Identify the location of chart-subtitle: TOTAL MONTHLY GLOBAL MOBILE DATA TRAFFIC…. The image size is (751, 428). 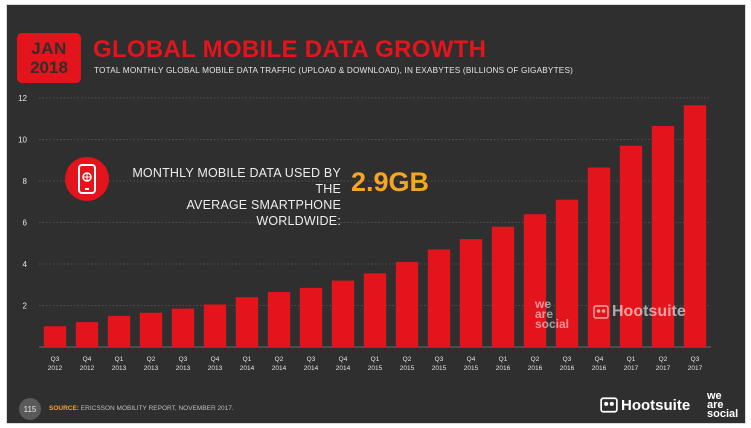
(334, 70).